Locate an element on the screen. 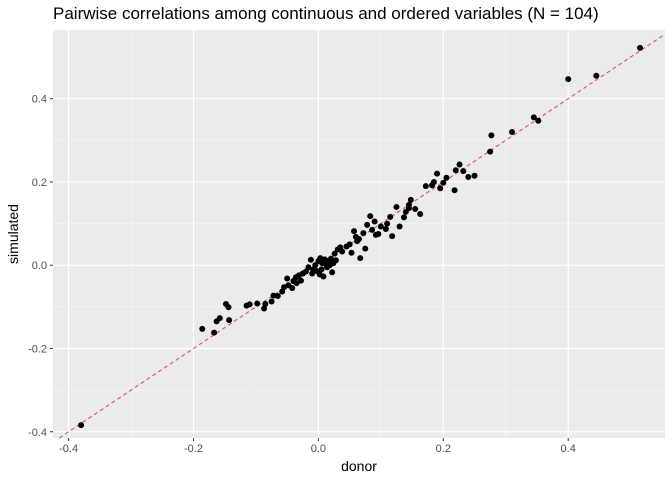 The height and width of the screenshot is (480, 672). y-axis: -0.4 -0.2 0.0 0.2 0.4 is located at coordinates (40, 266).